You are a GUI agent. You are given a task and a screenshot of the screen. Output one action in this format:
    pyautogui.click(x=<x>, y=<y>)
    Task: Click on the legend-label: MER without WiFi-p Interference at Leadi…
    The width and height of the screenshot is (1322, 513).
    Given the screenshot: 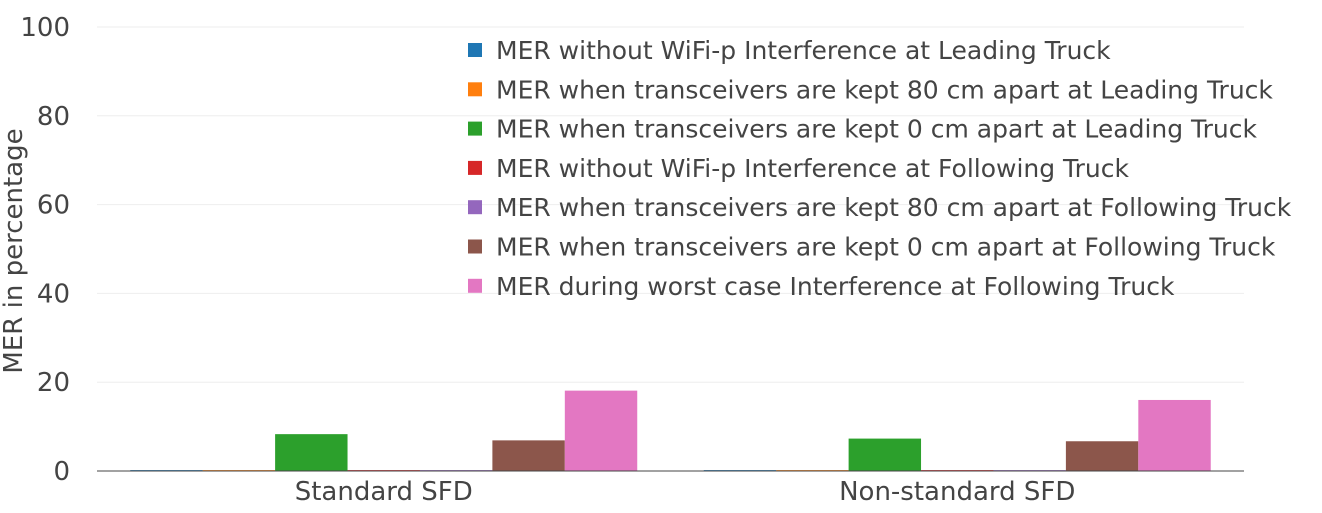 What is the action you would take?
    pyautogui.click(x=803, y=50)
    